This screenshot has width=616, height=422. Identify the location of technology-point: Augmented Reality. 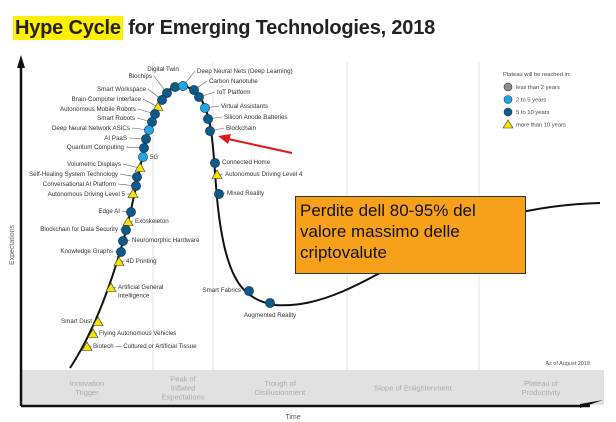
(270, 308).